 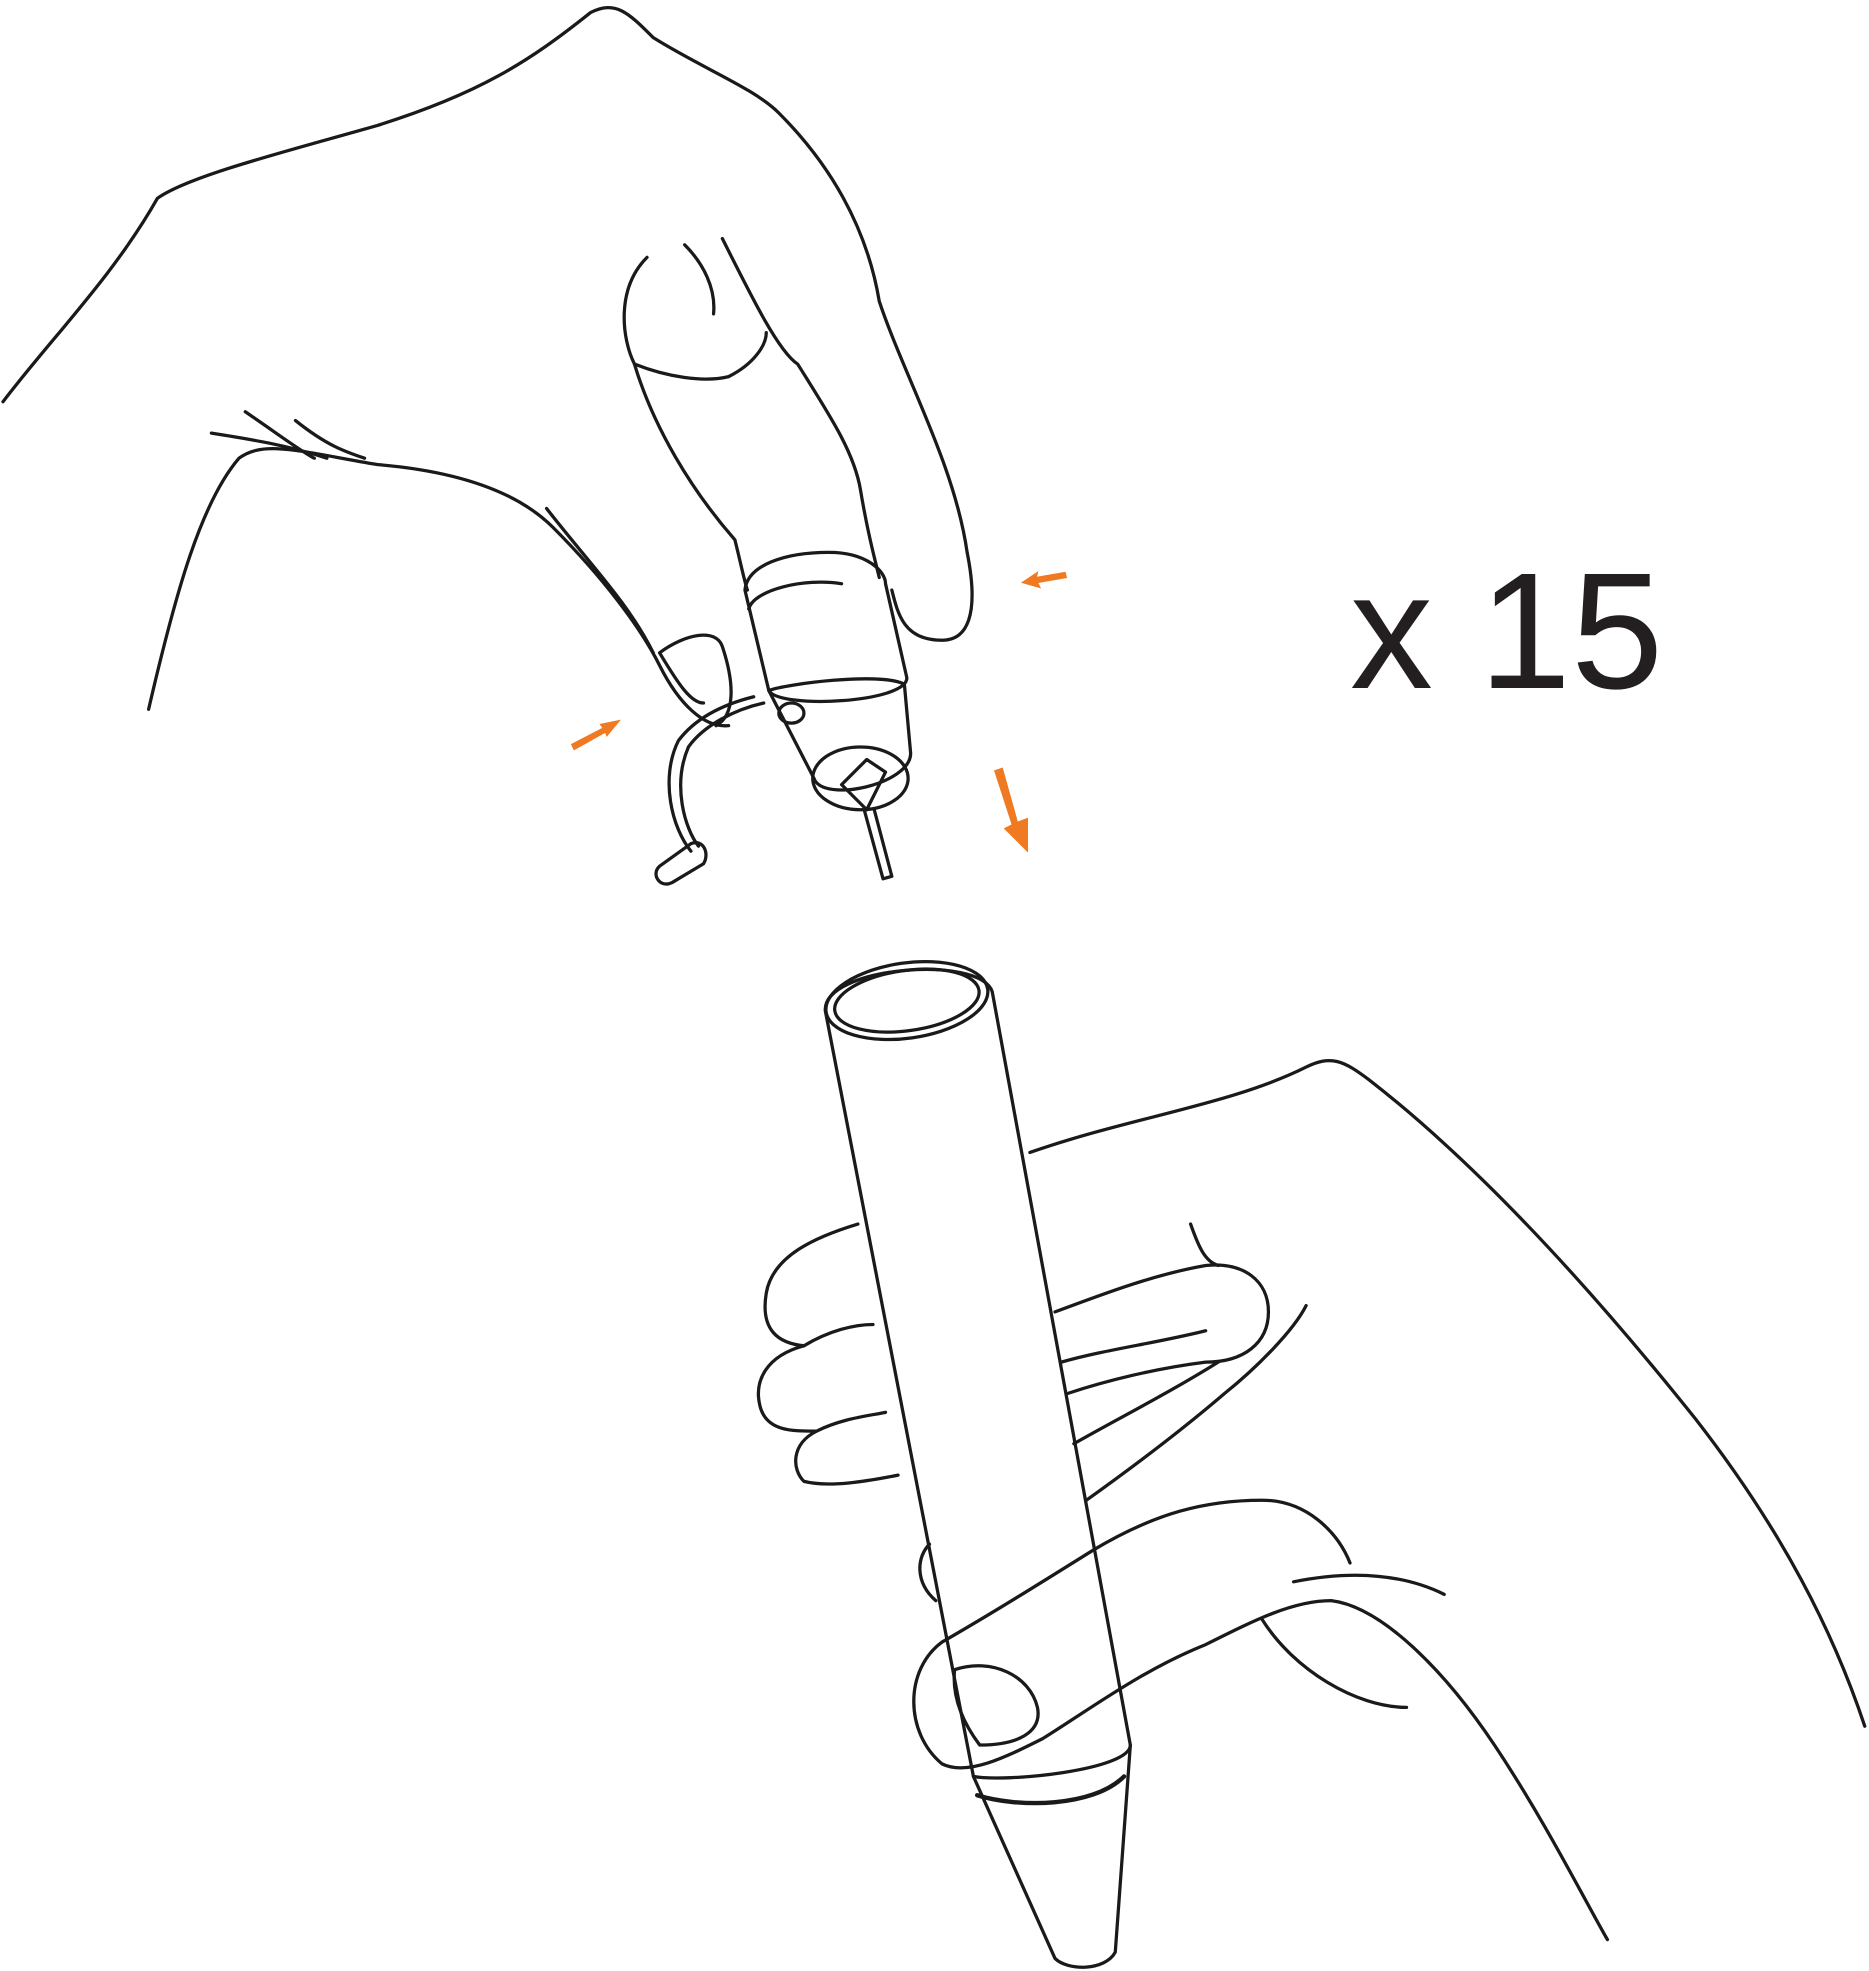 What do you see at coordinates (1506, 631) in the screenshot?
I see `repeat-count: x 15` at bounding box center [1506, 631].